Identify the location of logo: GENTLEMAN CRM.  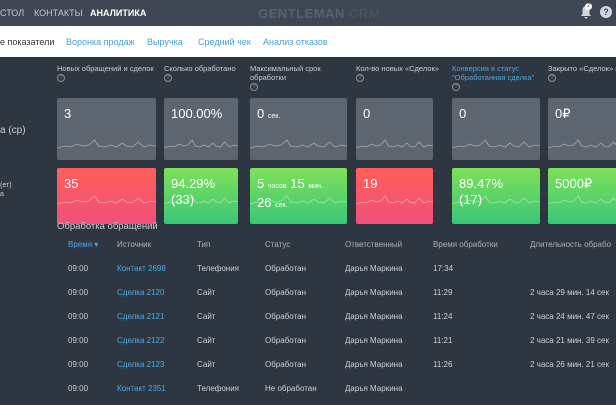
(319, 13).